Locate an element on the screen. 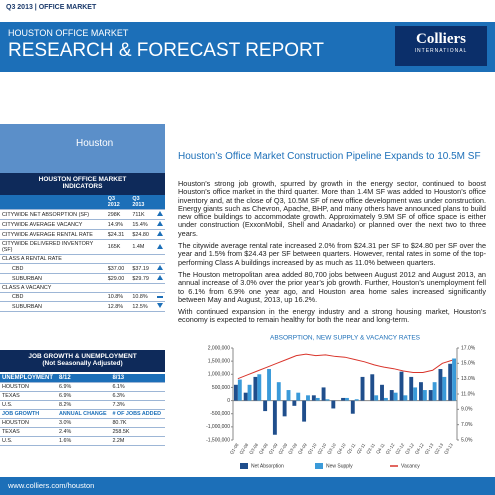 The width and height of the screenshot is (495, 495). cell: 2.4% is located at coordinates (84, 432).